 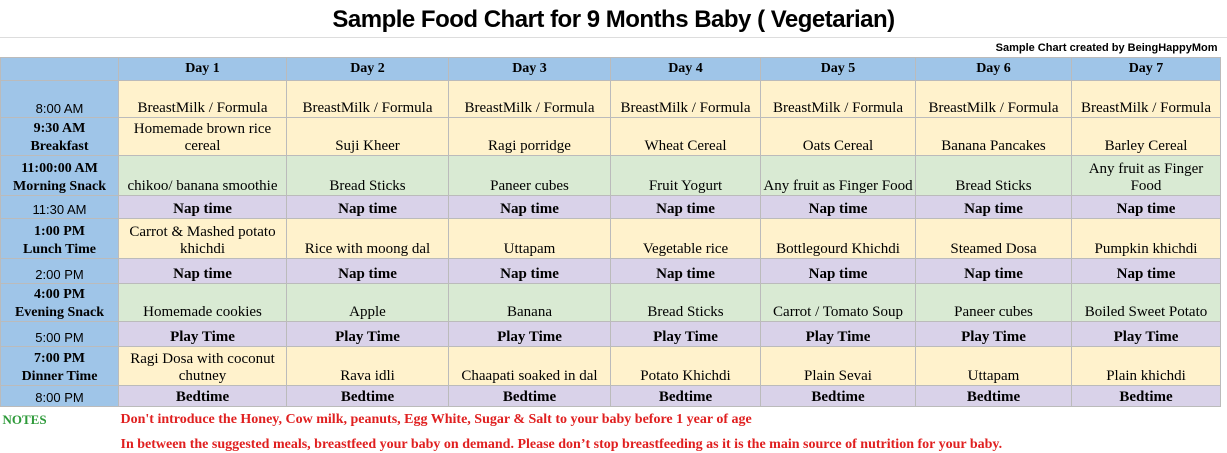 I want to click on meal-cell: Uttapam, so click(x=529, y=238).